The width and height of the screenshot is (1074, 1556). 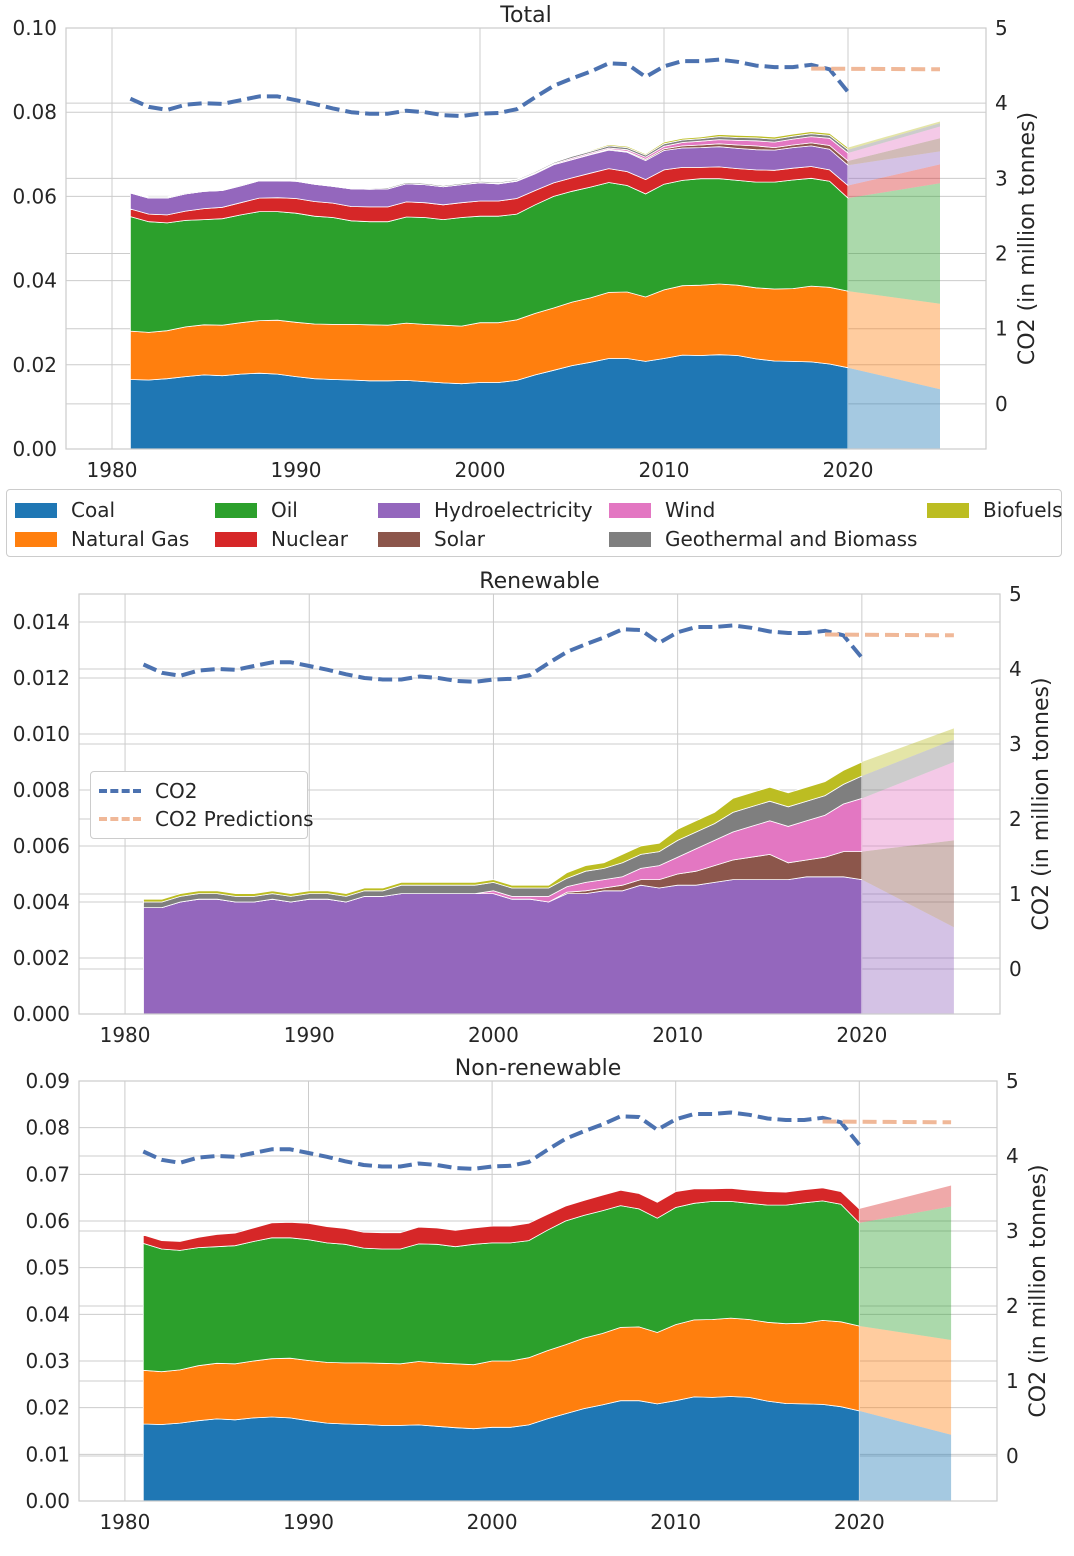 What do you see at coordinates (41, 1014) in the screenshot?
I see `y-tick-label: 0.000` at bounding box center [41, 1014].